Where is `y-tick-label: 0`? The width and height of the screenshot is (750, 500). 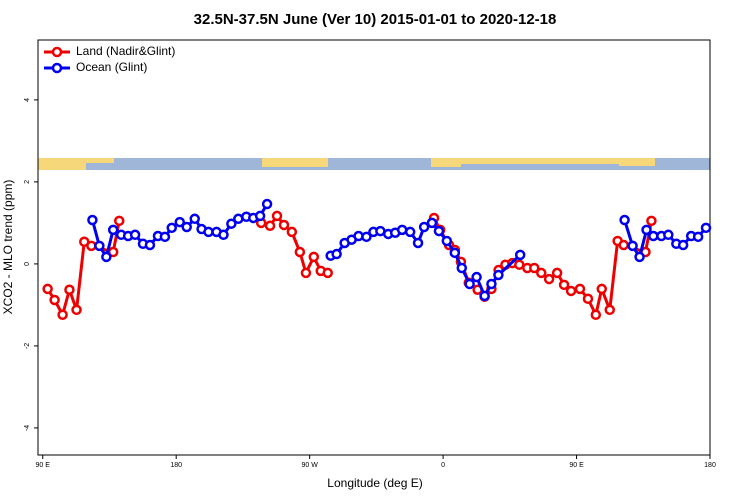 y-tick-label: 0 is located at coordinates (27, 264).